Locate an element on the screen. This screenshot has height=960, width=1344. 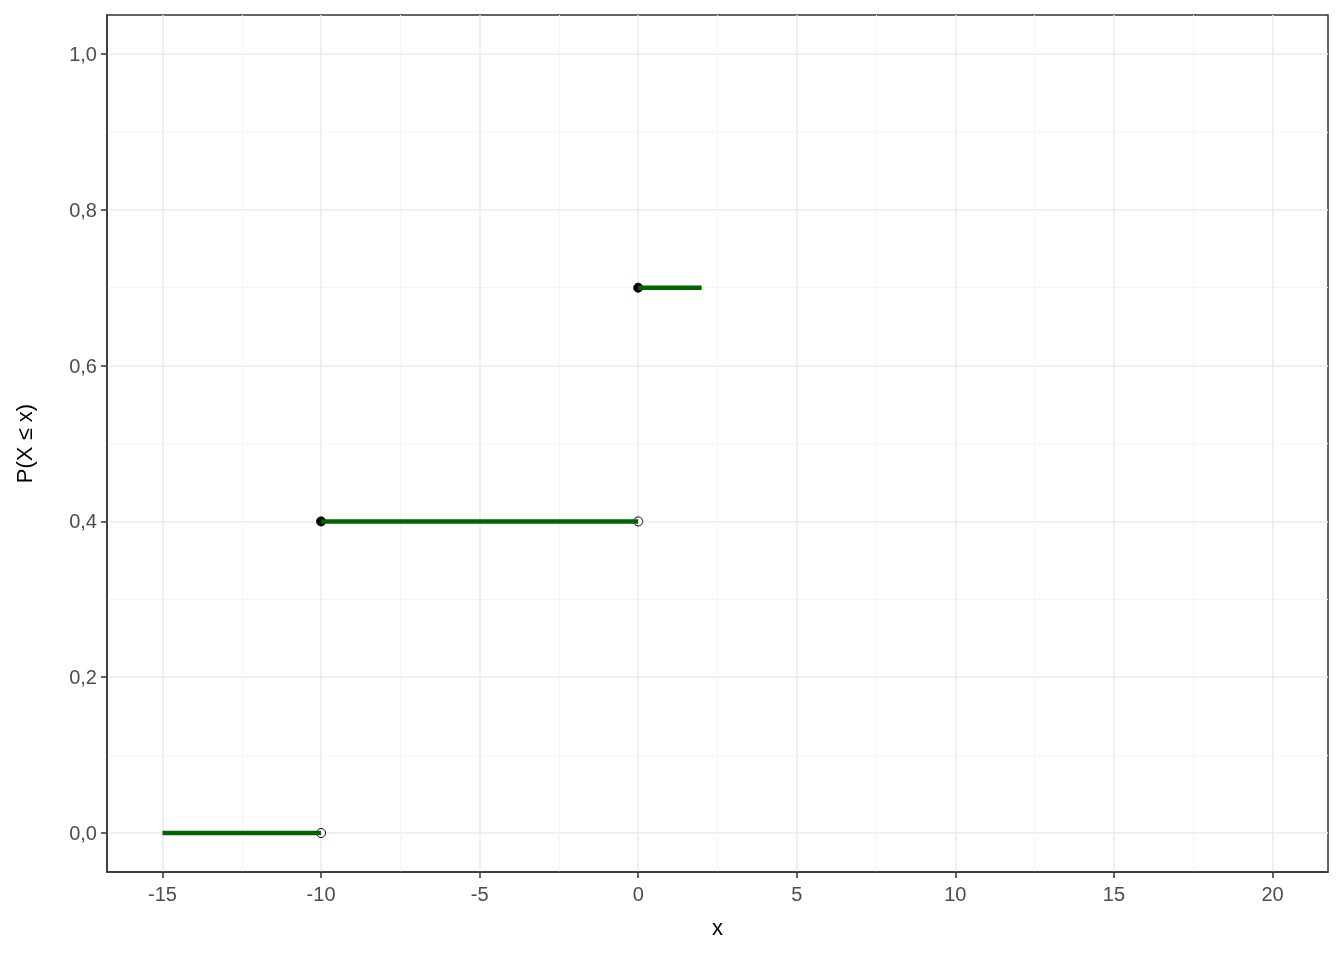
x-tick-label: 10 is located at coordinates (955, 894).